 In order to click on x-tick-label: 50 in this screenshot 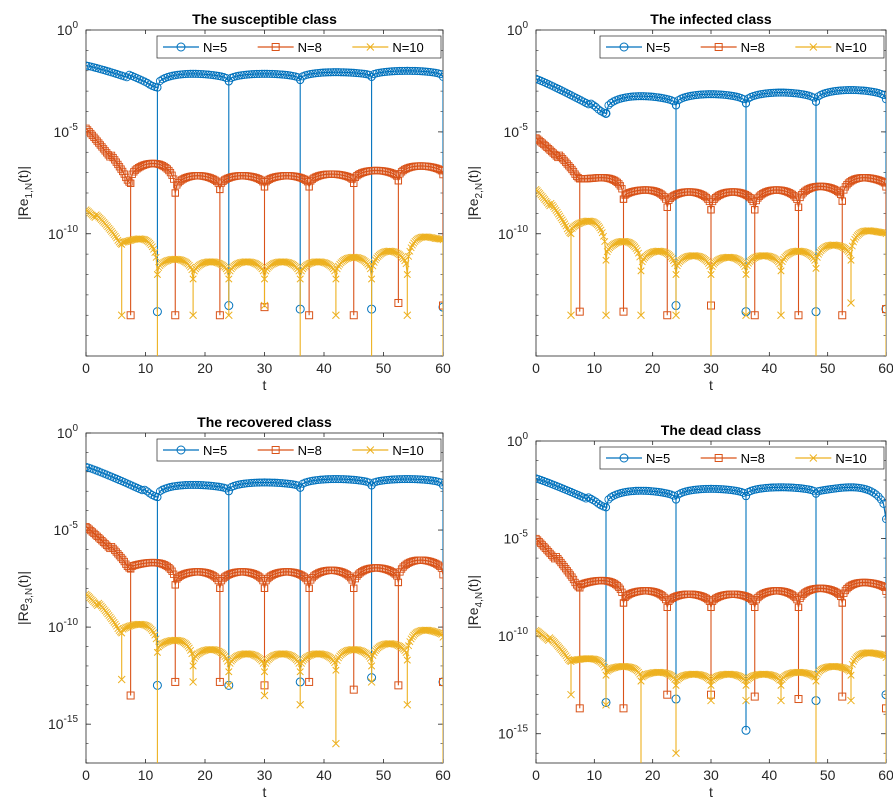, I will do `click(384, 368)`.